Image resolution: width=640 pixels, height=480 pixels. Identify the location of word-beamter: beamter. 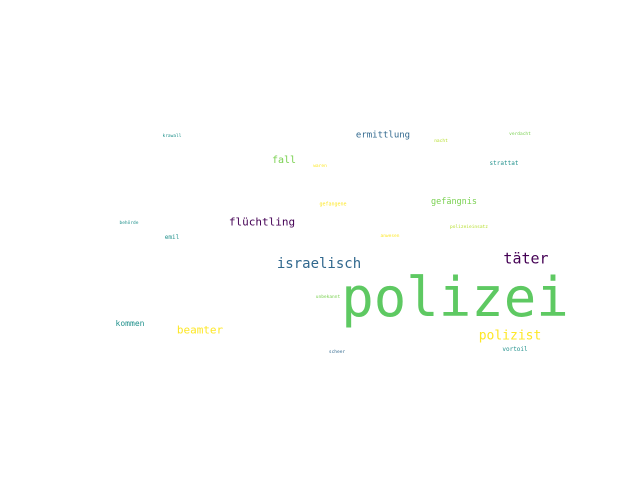
(200, 330).